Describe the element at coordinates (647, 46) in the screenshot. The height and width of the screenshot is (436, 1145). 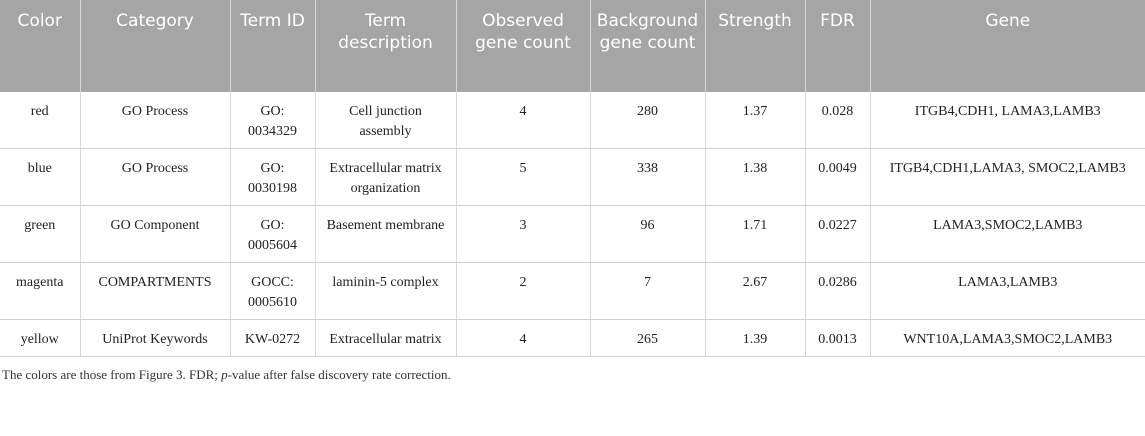
I see `header-cell: Background gene count` at that location.